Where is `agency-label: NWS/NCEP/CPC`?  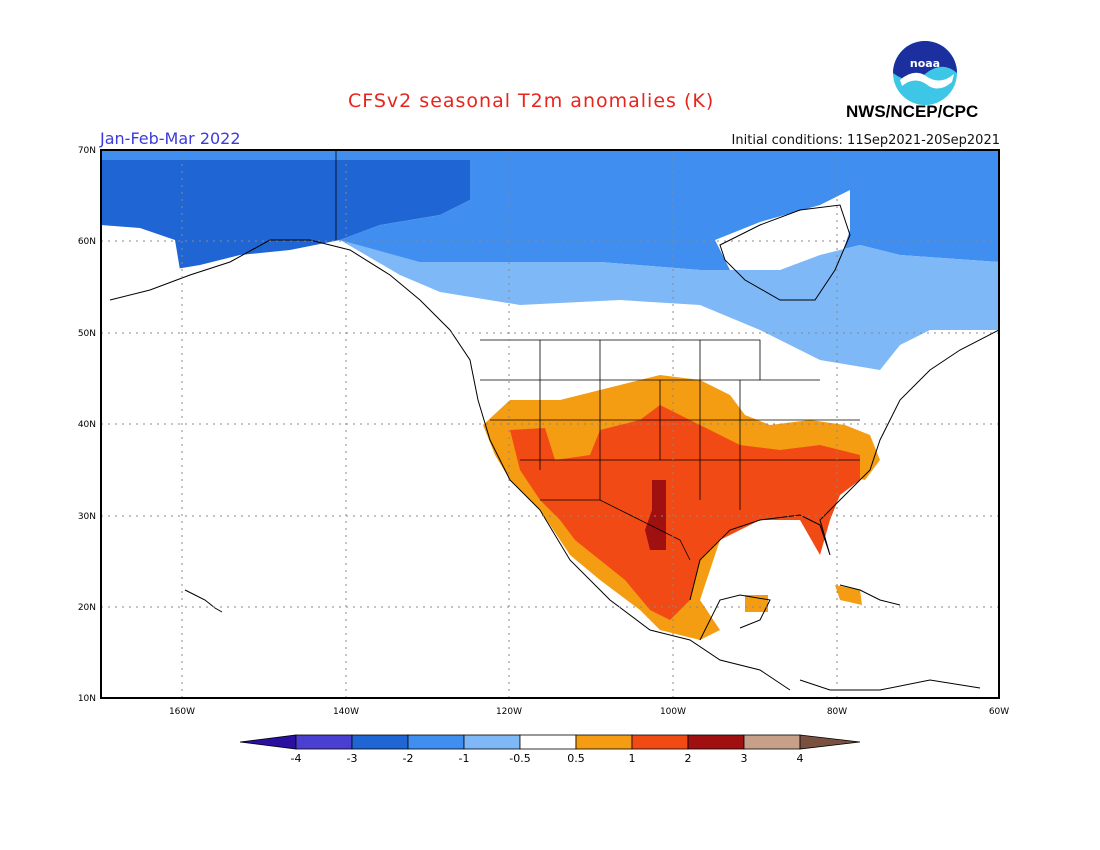 agency-label: NWS/NCEP/CPC is located at coordinates (912, 111).